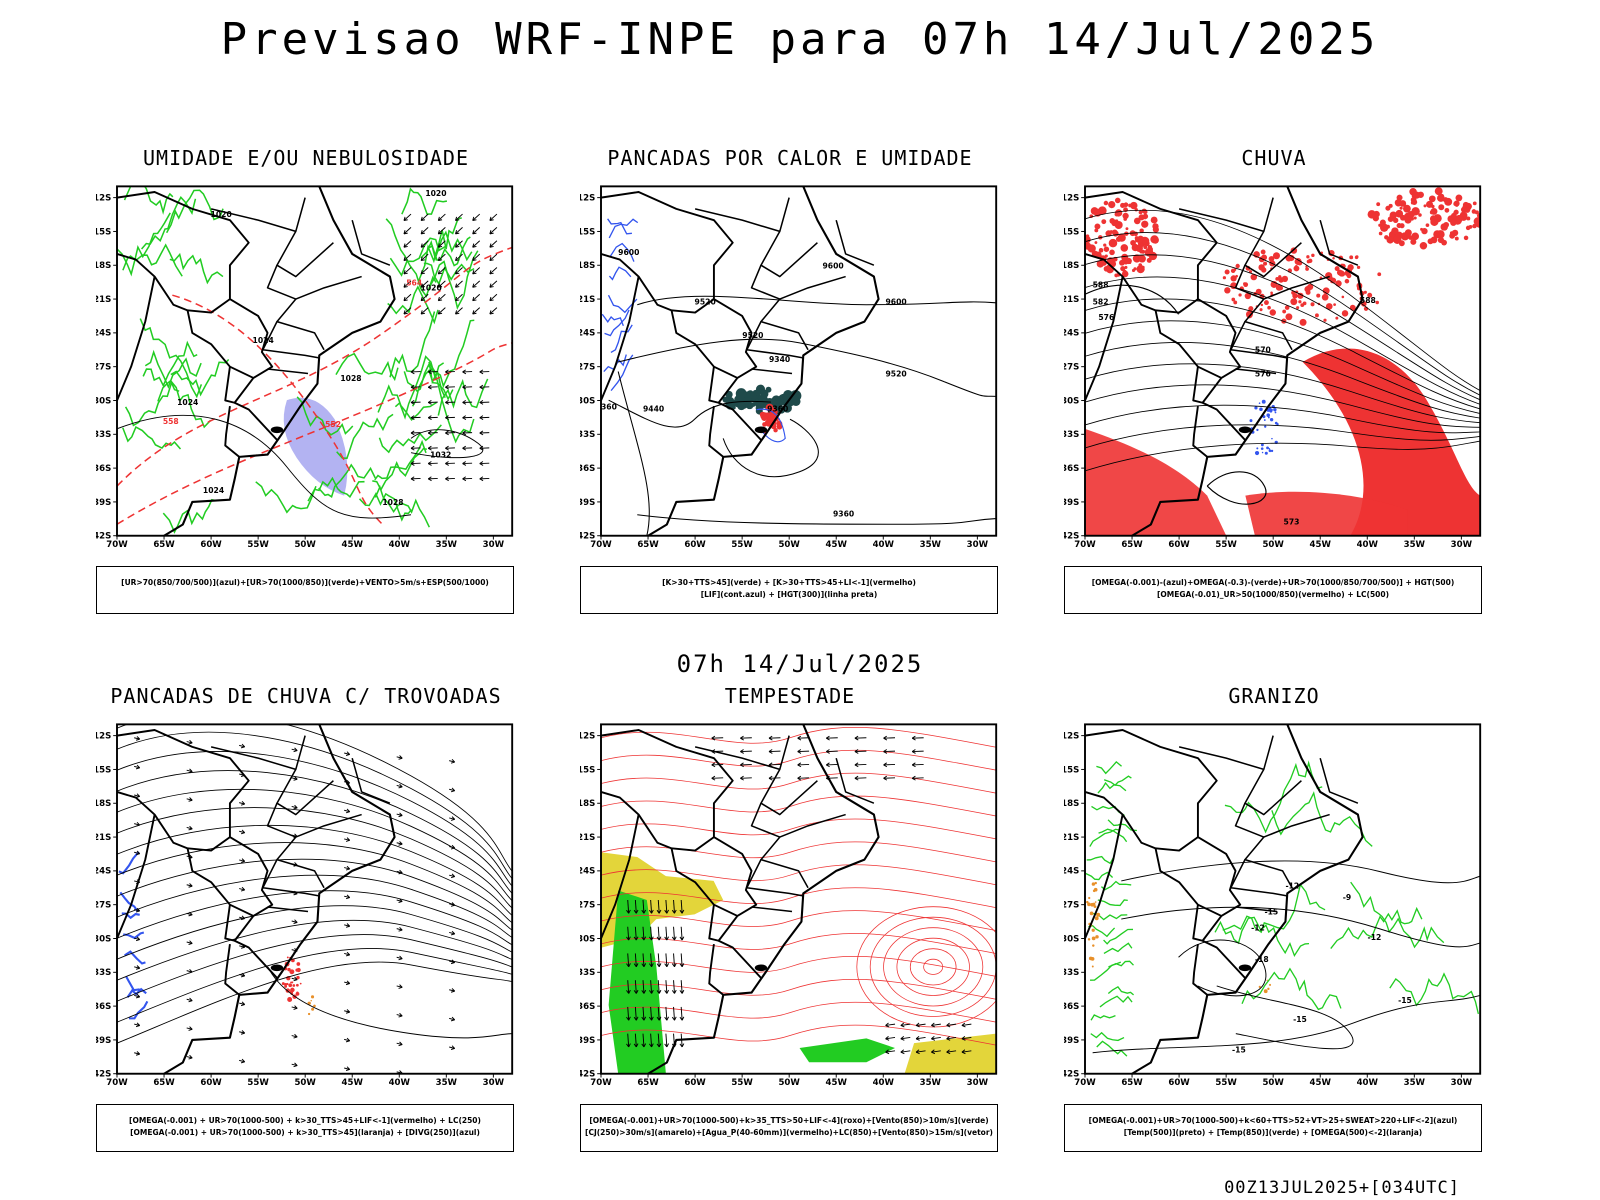 The width and height of the screenshot is (1600, 1200). I want to click on thickness-line, so click(277, 409).